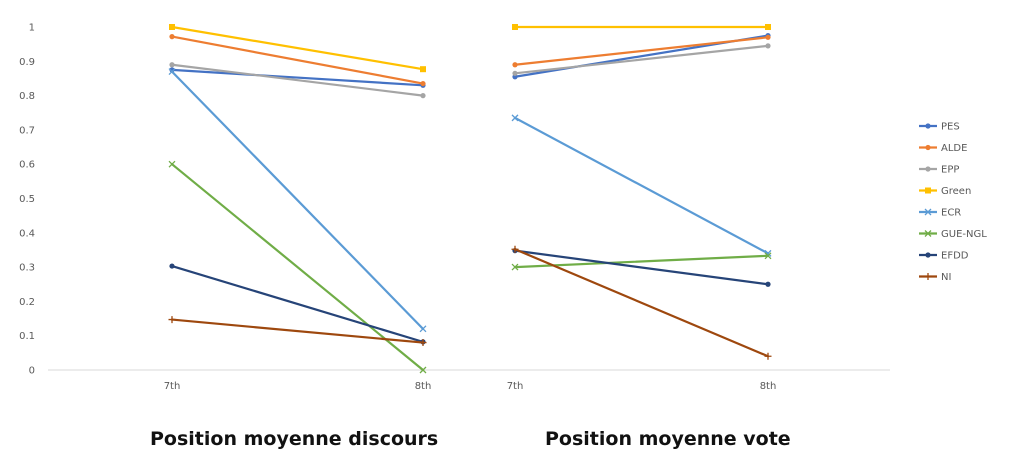  I want to click on position-moyenne-discours-series-ecr, so click(297, 200).